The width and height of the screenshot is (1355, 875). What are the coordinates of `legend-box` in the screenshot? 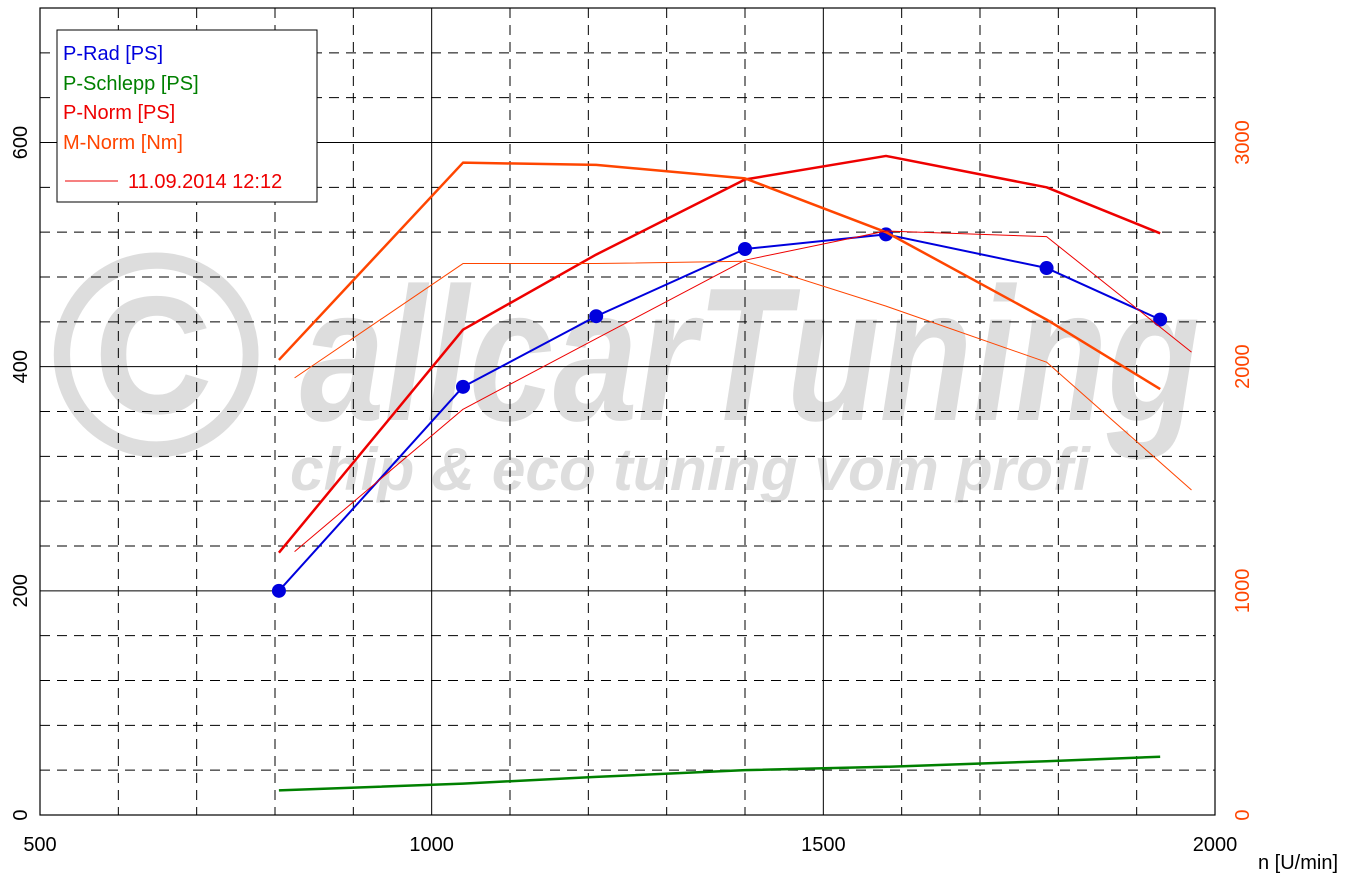 It's located at (187, 116).